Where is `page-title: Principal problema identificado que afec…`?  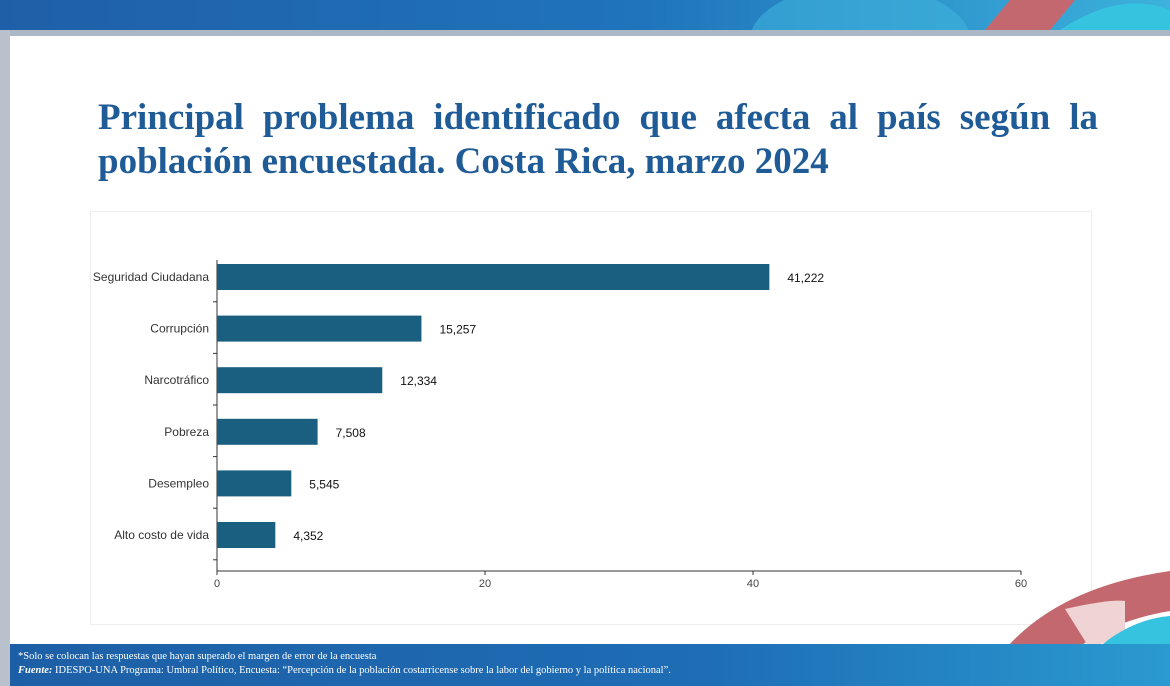
page-title: Principal problema identificado que afec… is located at coordinates (598, 139).